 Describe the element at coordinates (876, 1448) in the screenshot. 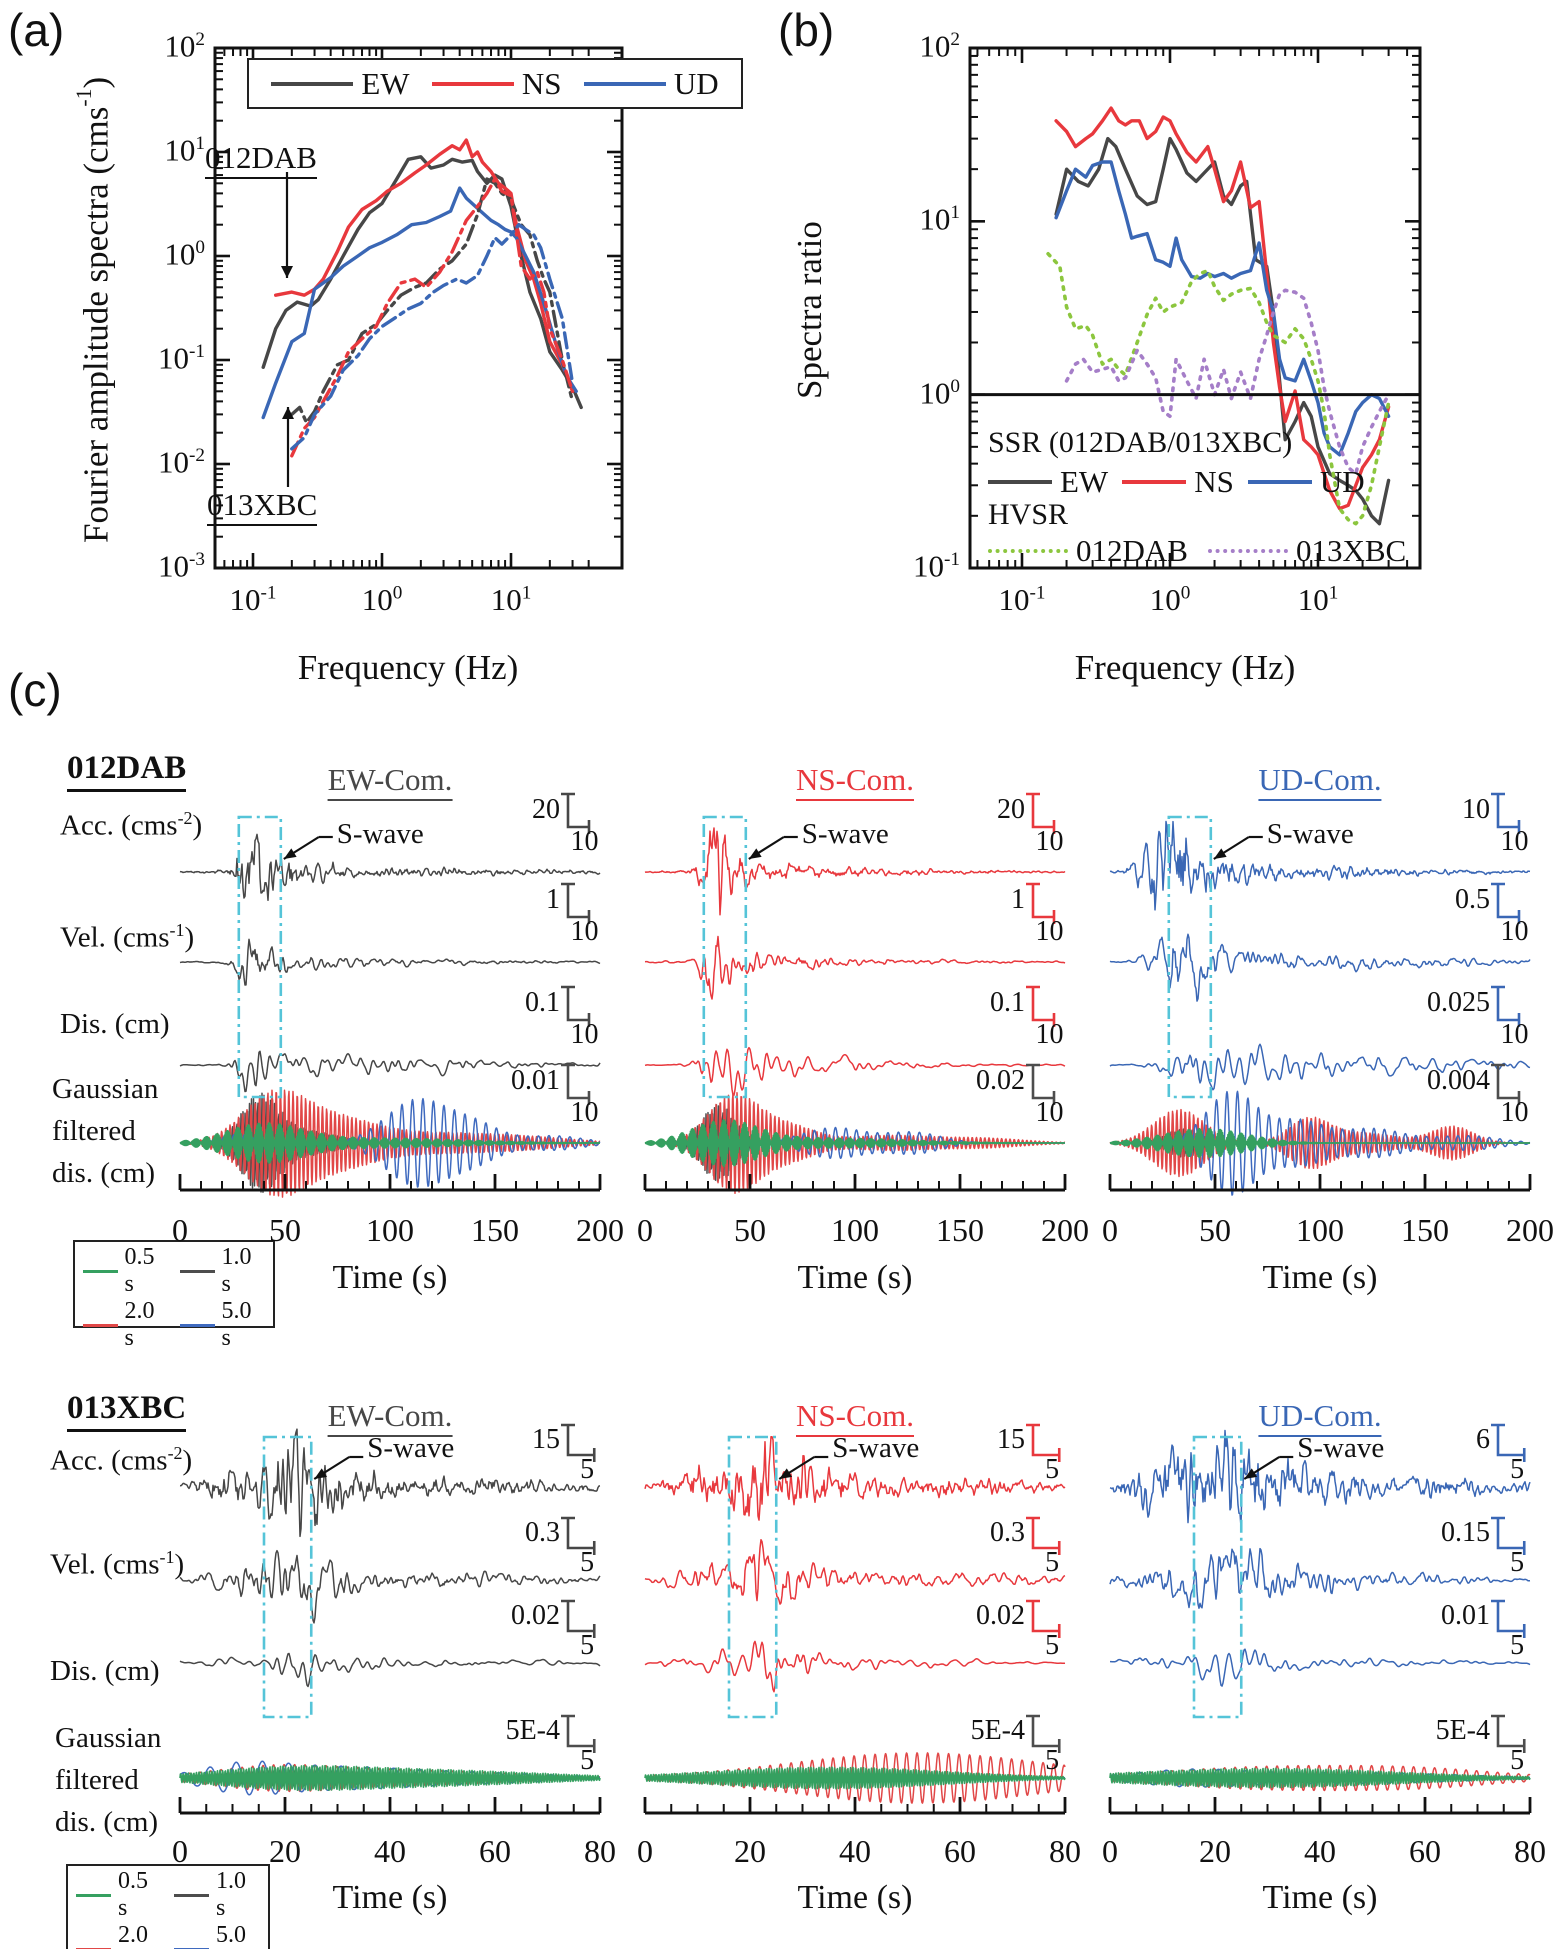

I see `s-wave-label-013XBC-NS: S-wave` at that location.